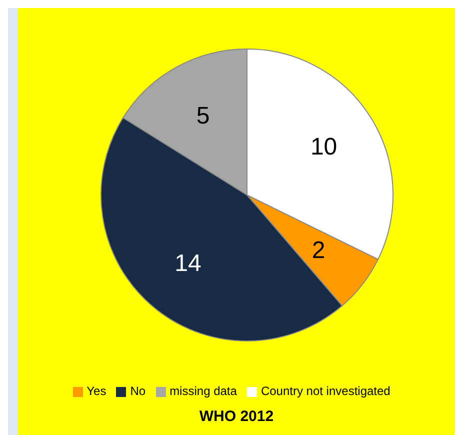 The height and width of the screenshot is (435, 455). What do you see at coordinates (203, 116) in the screenshot?
I see `data-label: 5` at bounding box center [203, 116].